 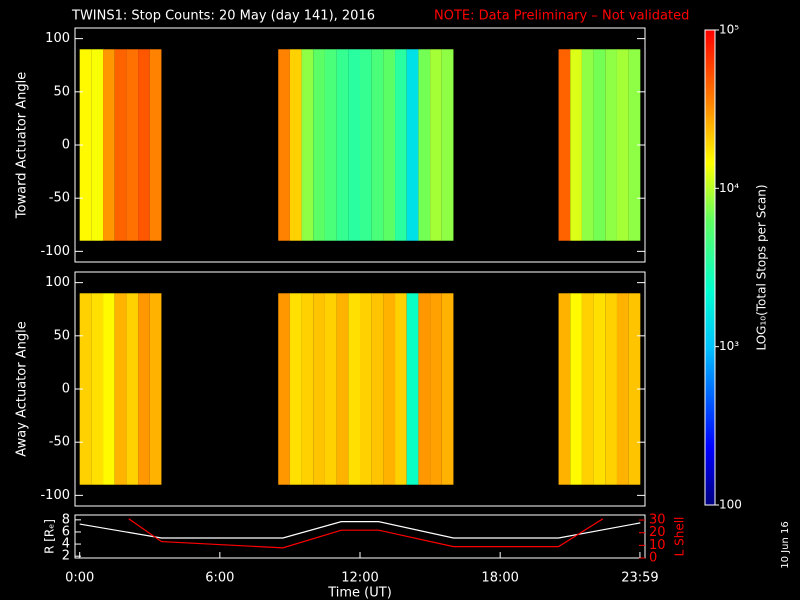 I want to click on y-tick-label: 6, so click(x=66, y=531).